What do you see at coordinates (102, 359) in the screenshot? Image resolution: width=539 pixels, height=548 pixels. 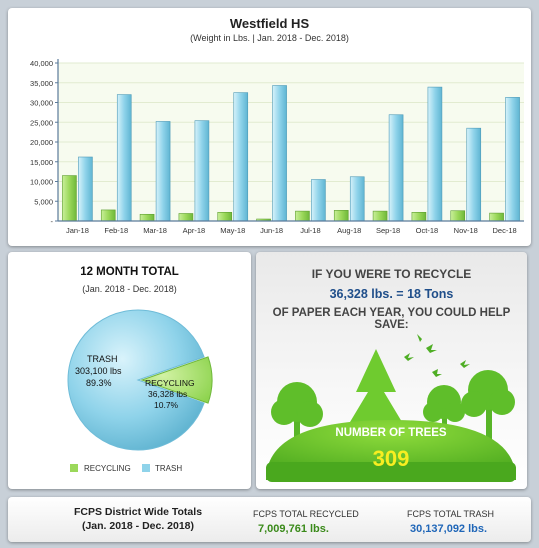 I see `pie-trash-label: TRASH` at bounding box center [102, 359].